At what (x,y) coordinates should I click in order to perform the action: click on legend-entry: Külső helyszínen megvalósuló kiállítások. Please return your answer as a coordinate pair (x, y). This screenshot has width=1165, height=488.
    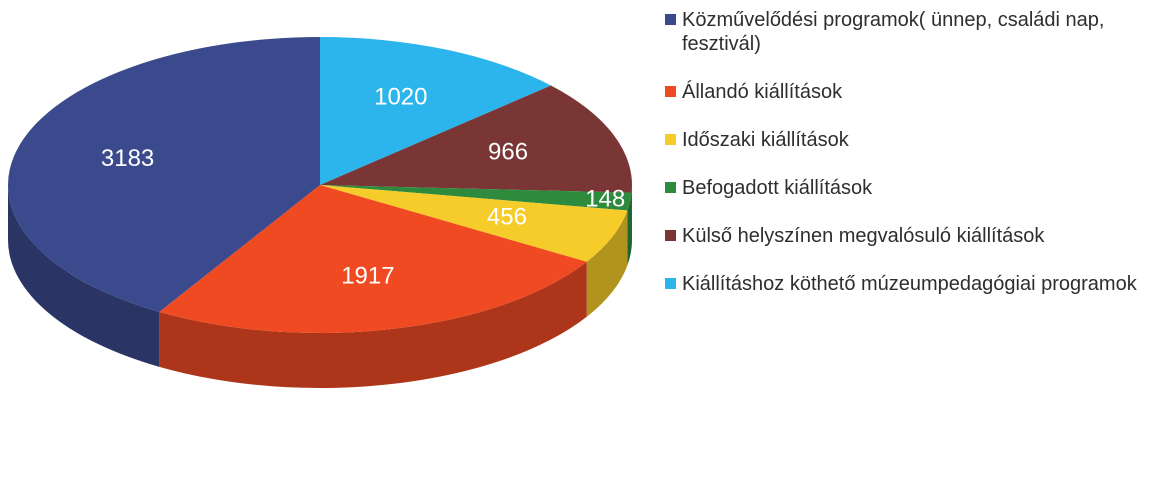
    Looking at the image, I should click on (910, 236).